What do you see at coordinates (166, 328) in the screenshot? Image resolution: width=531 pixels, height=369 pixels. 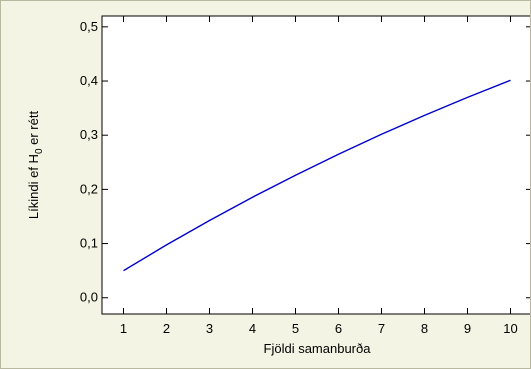 I see `x-tick-label: 2` at bounding box center [166, 328].